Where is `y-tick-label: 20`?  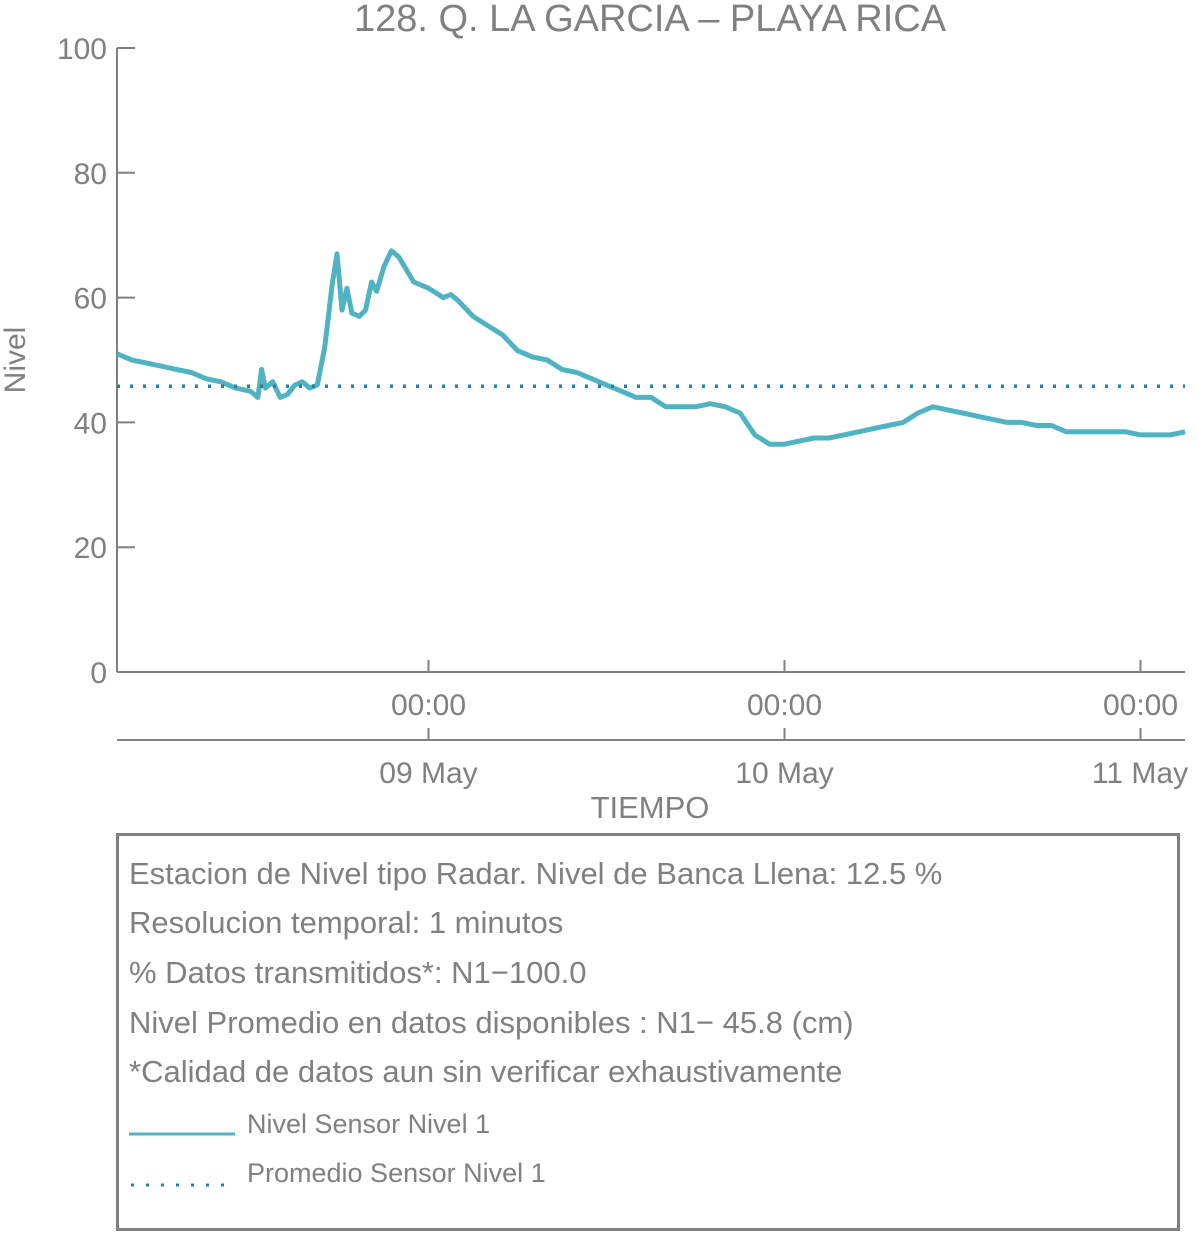 y-tick-label: 20 is located at coordinates (90, 548).